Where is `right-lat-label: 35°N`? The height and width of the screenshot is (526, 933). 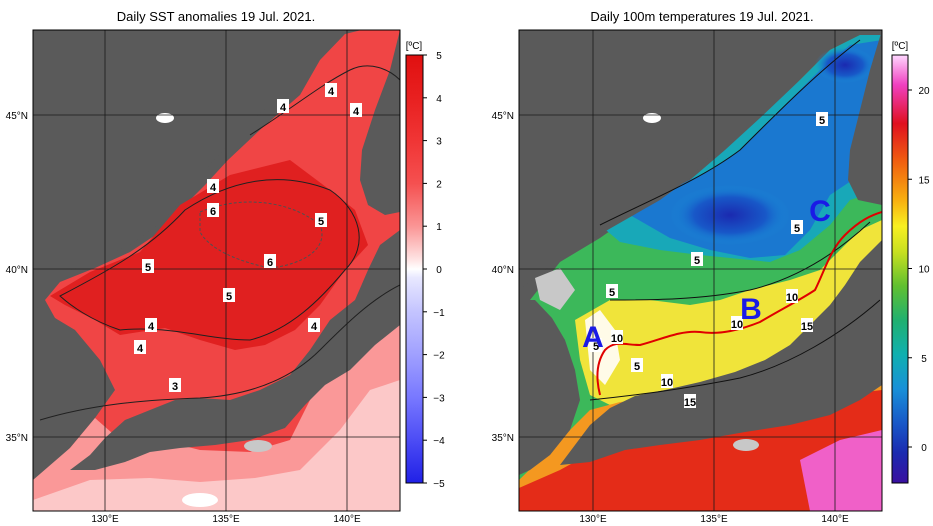 right-lat-label: 35°N is located at coordinates (503, 438).